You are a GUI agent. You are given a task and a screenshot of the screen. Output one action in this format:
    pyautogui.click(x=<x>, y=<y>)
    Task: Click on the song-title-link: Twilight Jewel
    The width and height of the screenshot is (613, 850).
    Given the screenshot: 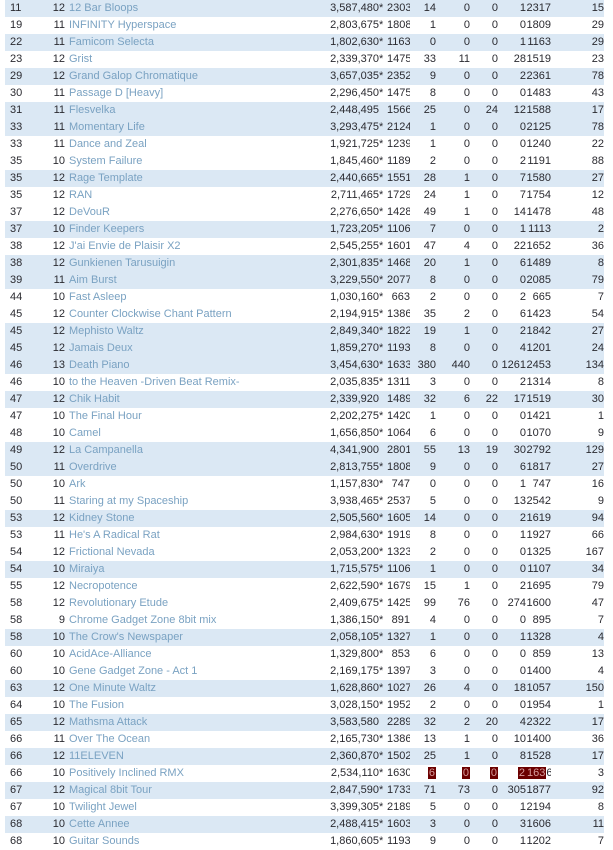 What is the action you would take?
    pyautogui.click(x=103, y=807)
    